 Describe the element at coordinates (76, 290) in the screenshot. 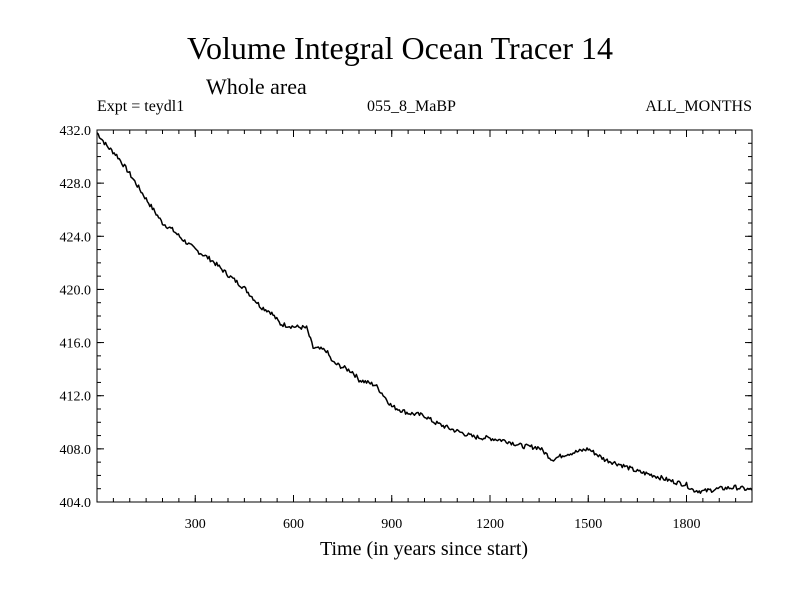

I see `y-tick-label: 420.0` at that location.